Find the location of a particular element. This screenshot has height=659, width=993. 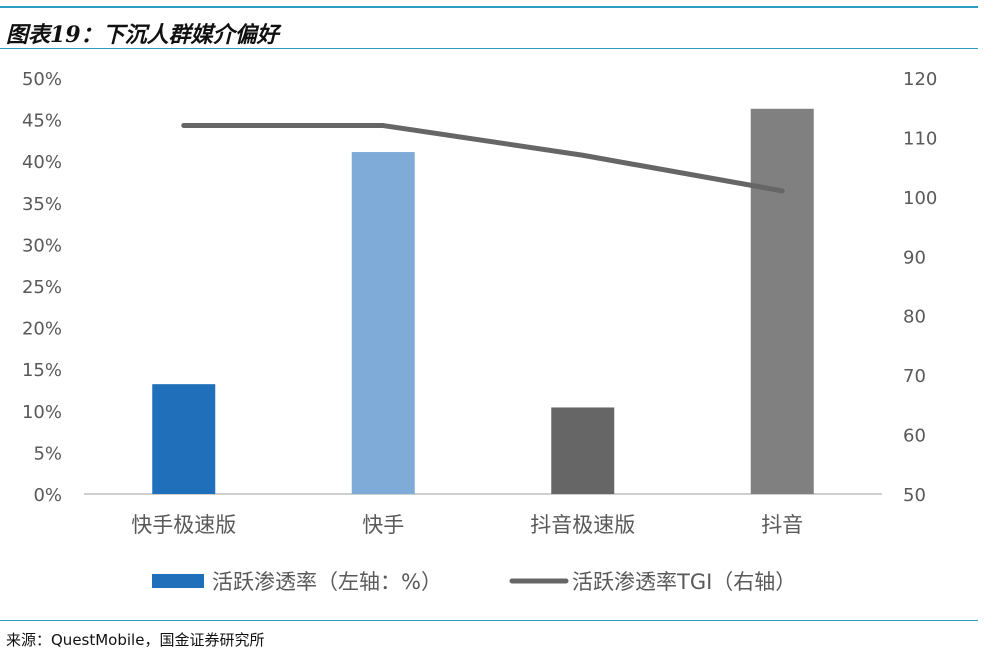

footer: 来源：QuestMobile，国金证券研究所 is located at coordinates (489, 638).